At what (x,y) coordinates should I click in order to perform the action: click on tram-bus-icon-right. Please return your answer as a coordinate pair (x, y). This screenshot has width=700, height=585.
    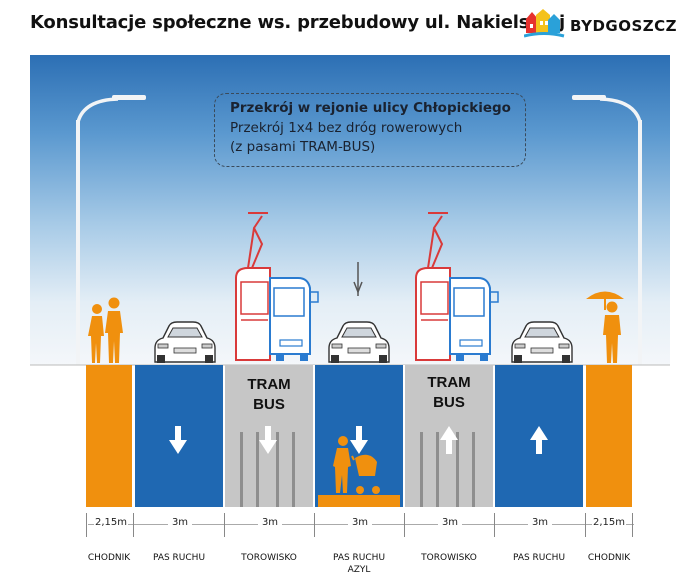
    Looking at the image, I should click on (457, 286).